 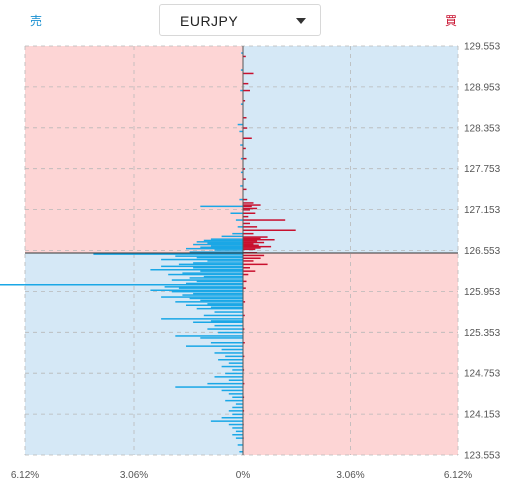 I want to click on y-tick-label: 129.553, so click(x=482, y=47).